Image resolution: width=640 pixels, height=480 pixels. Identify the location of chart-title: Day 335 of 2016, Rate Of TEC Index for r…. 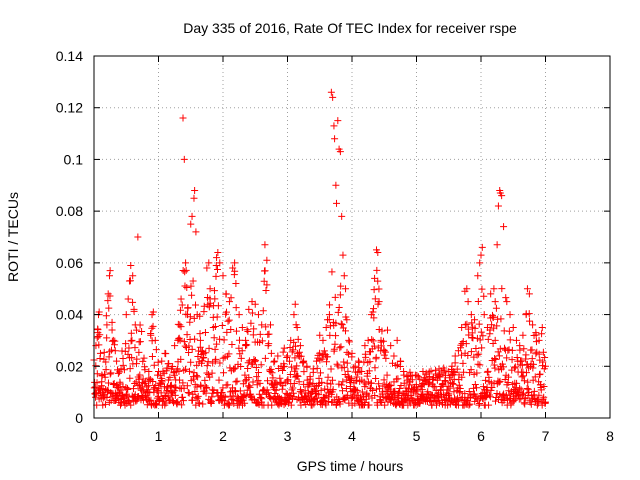
(350, 28).